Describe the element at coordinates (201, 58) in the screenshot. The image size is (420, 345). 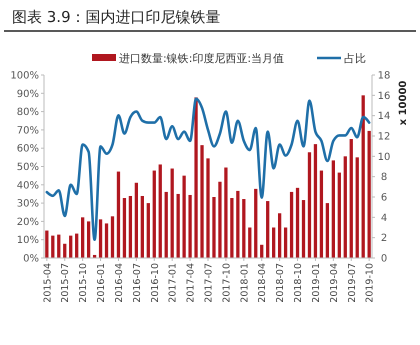
I see `legend-label: 进口数量:镍铁:印度尼西亚:当月值` at that location.